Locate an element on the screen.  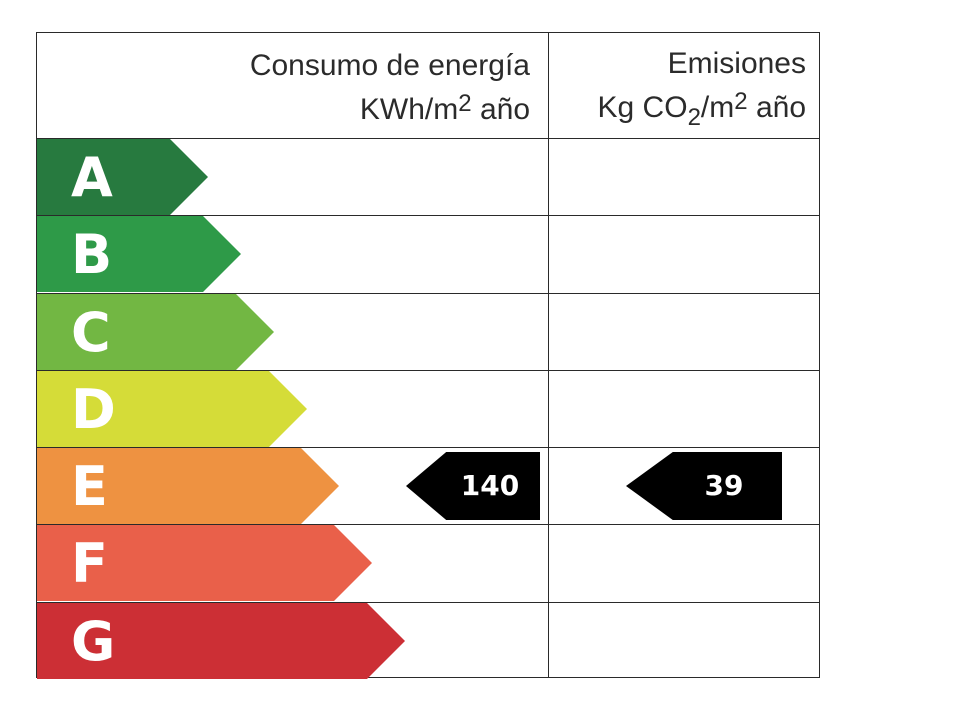
rating-bar-c: C is located at coordinates (155, 332).